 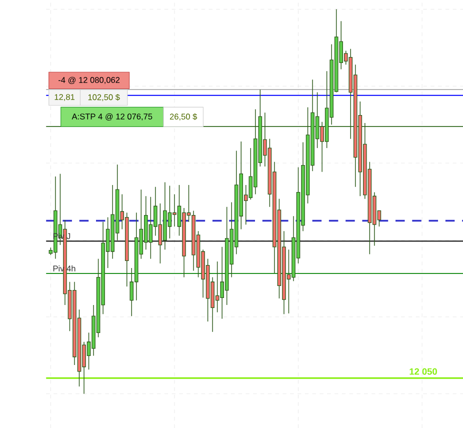 What do you see at coordinates (89, 80) in the screenshot?
I see `annotation: -4 @ 12 080,062` at bounding box center [89, 80].